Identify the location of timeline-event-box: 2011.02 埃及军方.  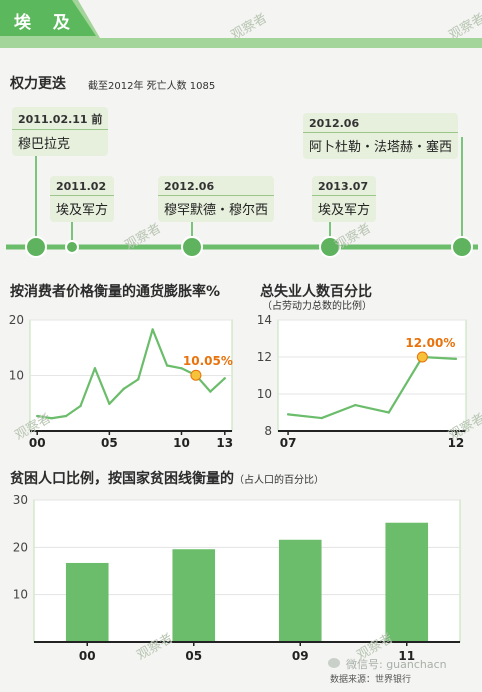
(82, 199).